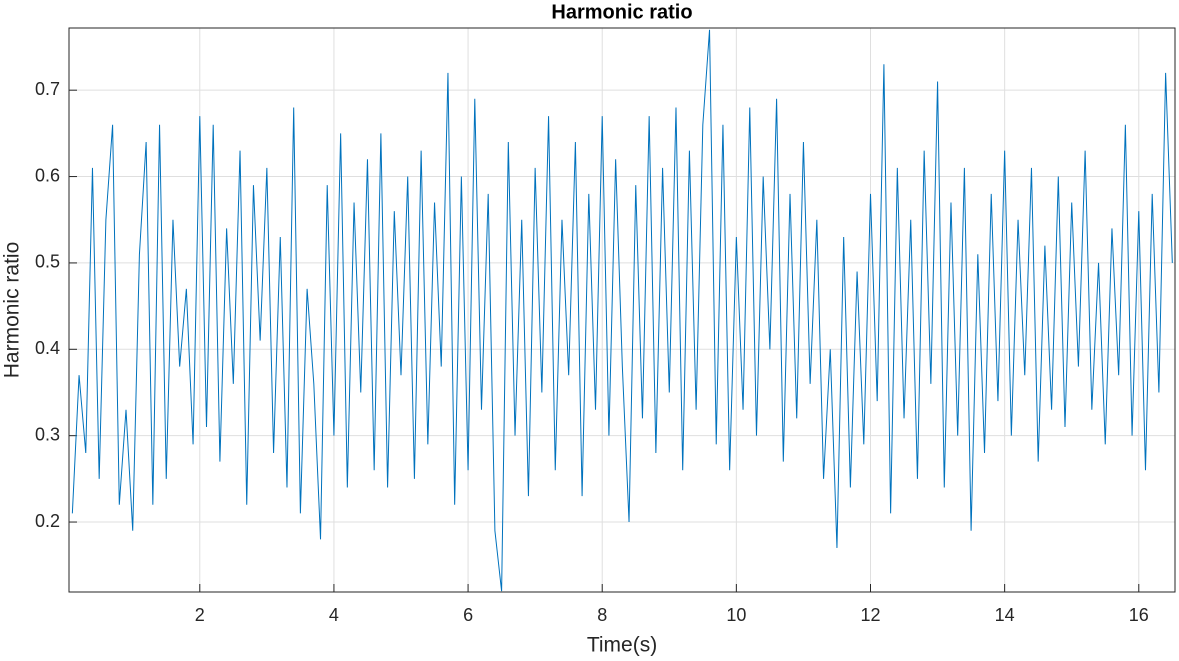 This screenshot has height=661, width=1179. Describe the element at coordinates (47, 434) in the screenshot. I see `y-tick-label: 0.3` at that location.